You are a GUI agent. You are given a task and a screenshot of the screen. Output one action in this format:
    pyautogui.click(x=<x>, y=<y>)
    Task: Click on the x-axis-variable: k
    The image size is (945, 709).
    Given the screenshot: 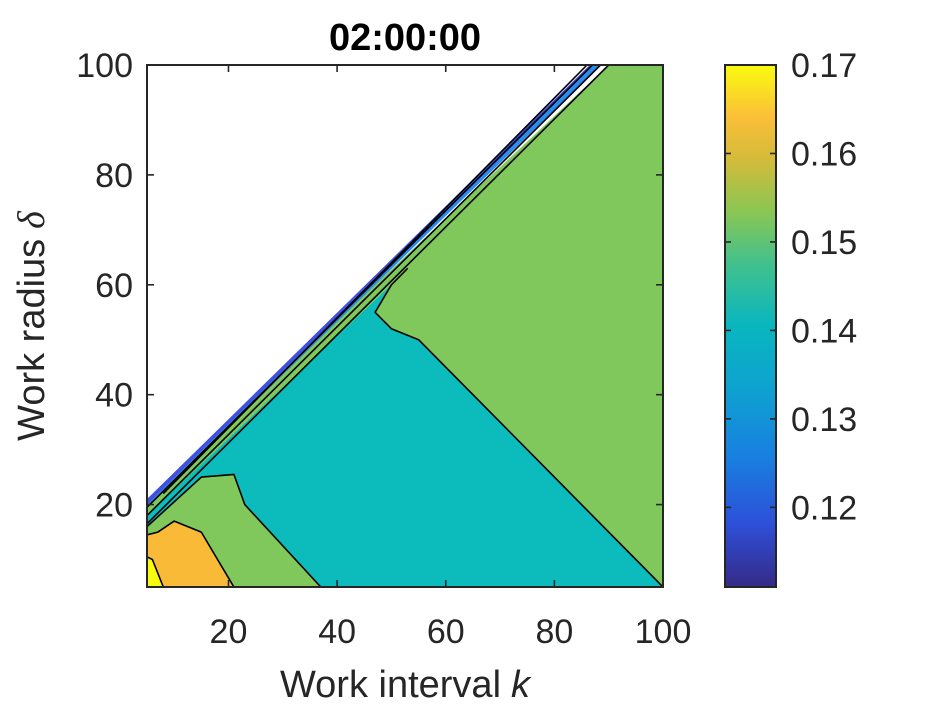 What is the action you would take?
    pyautogui.click(x=521, y=685)
    